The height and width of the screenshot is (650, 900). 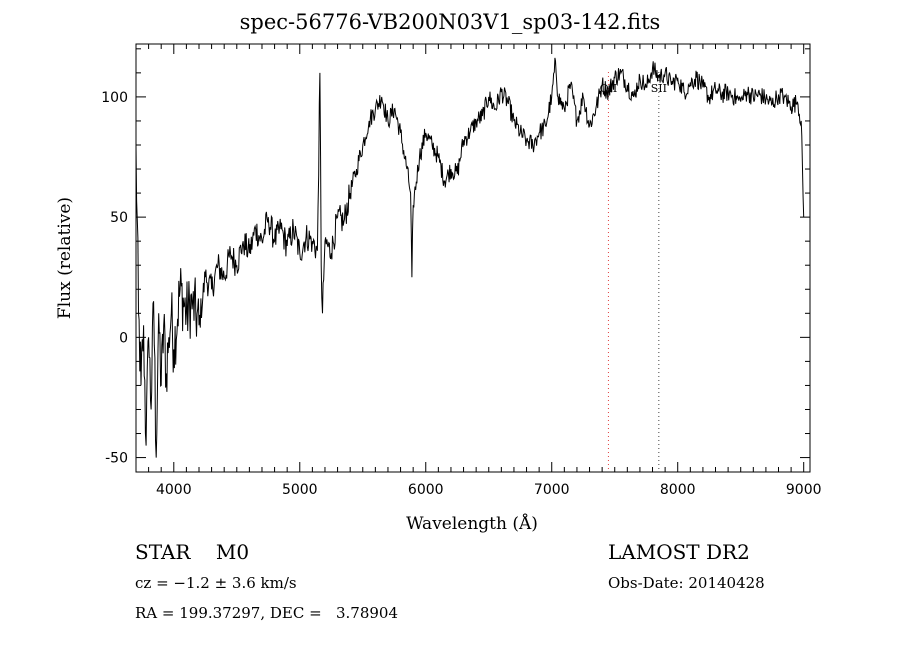 I want to click on object-type: STAR, so click(x=163, y=552).